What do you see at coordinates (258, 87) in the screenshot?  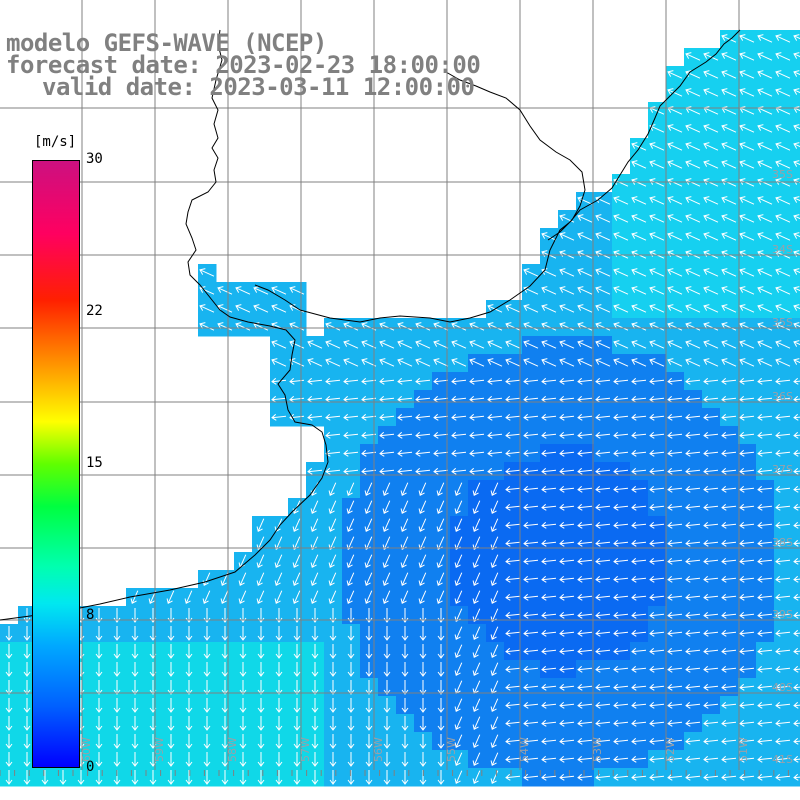 I see `valid-date: valid date: 2023-03-11 12:00:00` at bounding box center [258, 87].